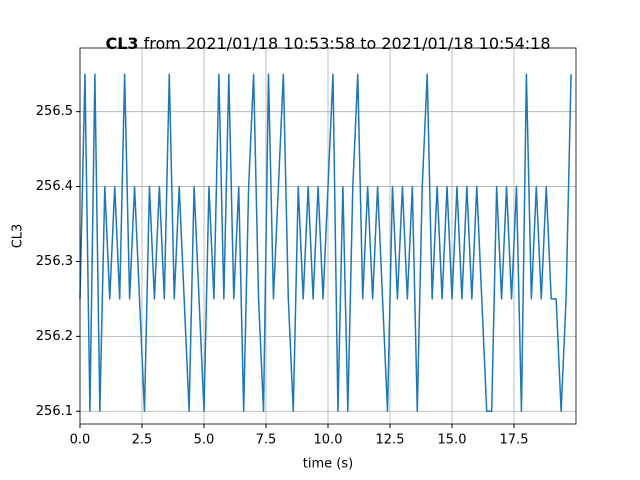  I want to click on y-tick-label: 256.5, so click(54, 111).